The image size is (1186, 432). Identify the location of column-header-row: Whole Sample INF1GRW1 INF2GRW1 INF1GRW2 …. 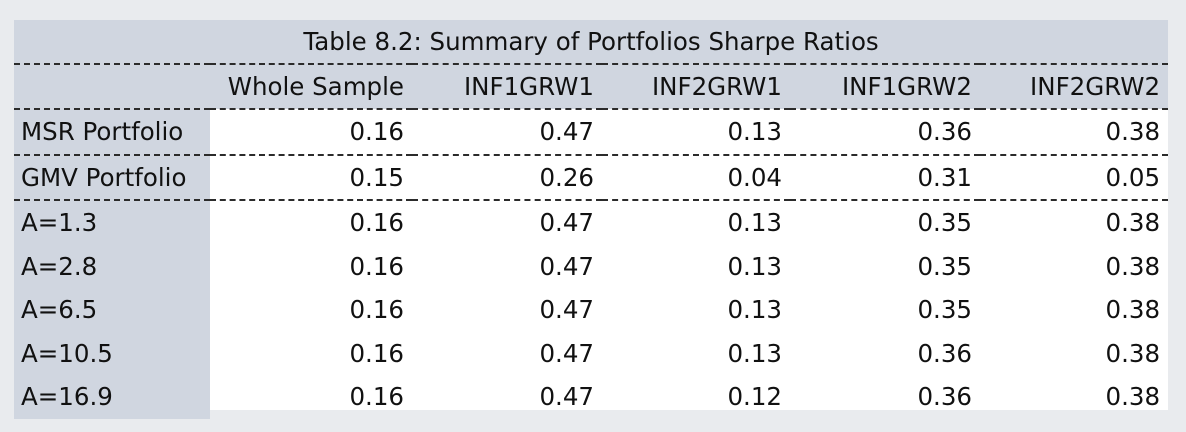
(591, 87).